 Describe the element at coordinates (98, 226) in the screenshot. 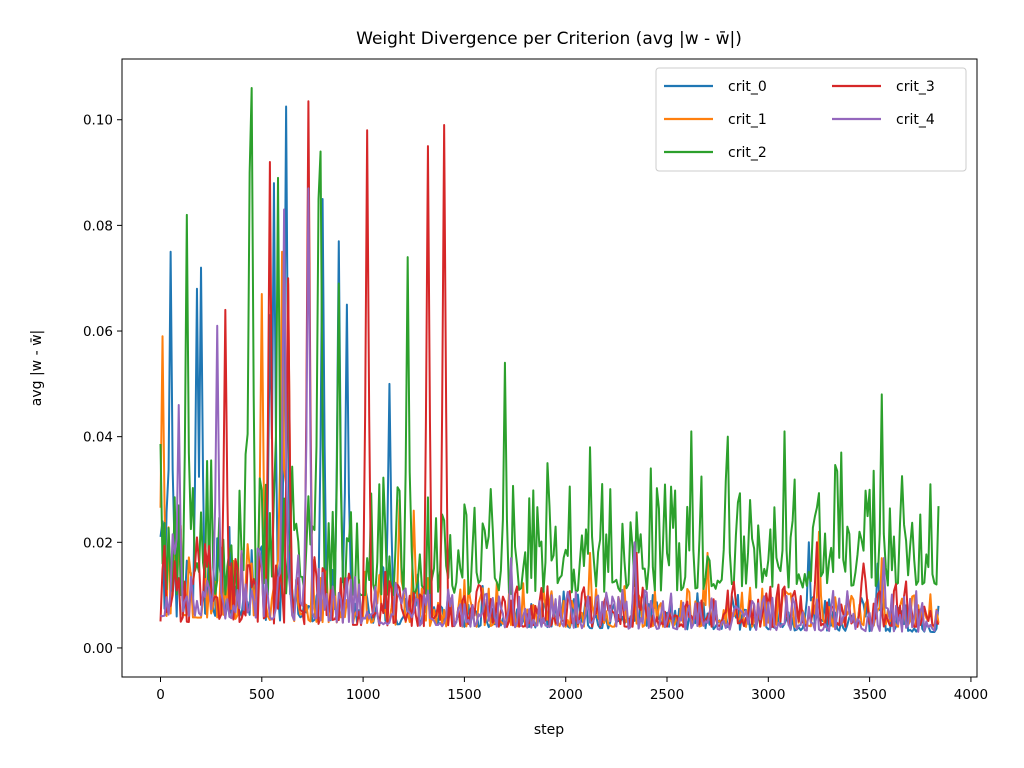

I see `y-tick-label: 0.08` at that location.